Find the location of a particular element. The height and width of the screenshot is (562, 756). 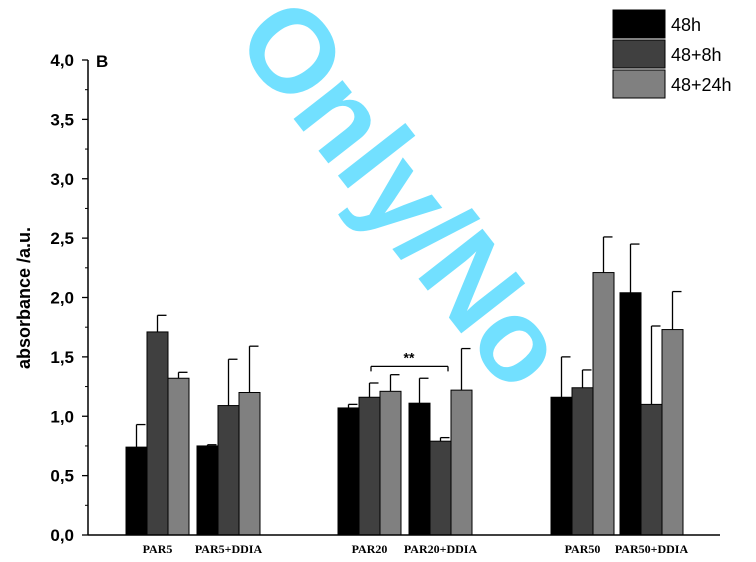

sig-label: ** is located at coordinates (409, 357).